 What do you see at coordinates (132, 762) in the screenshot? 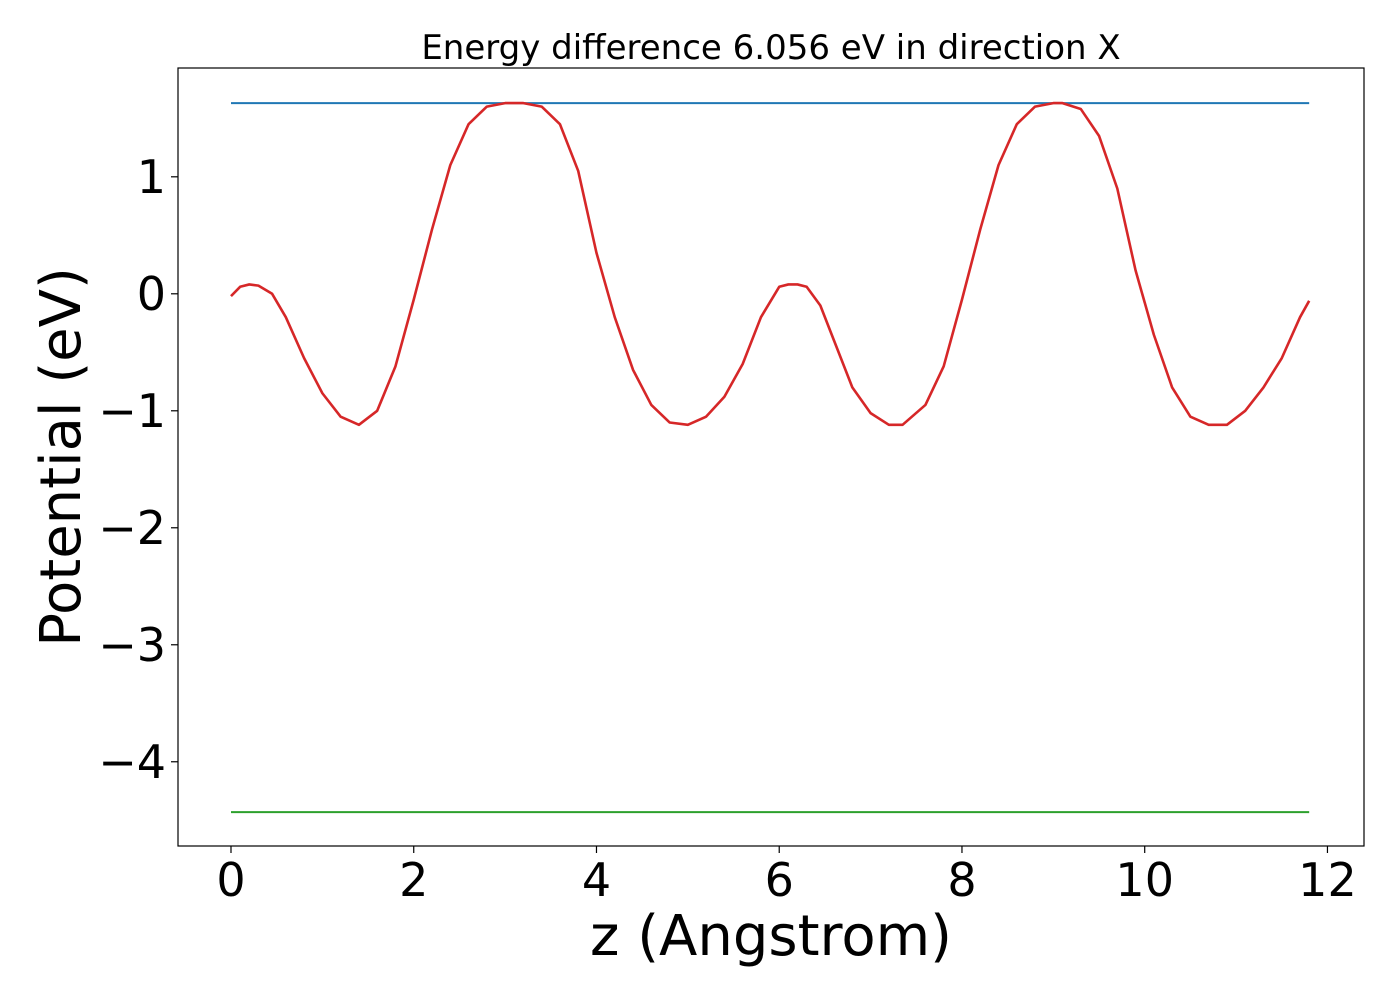
I see `y-tick-label: −4` at bounding box center [132, 762].